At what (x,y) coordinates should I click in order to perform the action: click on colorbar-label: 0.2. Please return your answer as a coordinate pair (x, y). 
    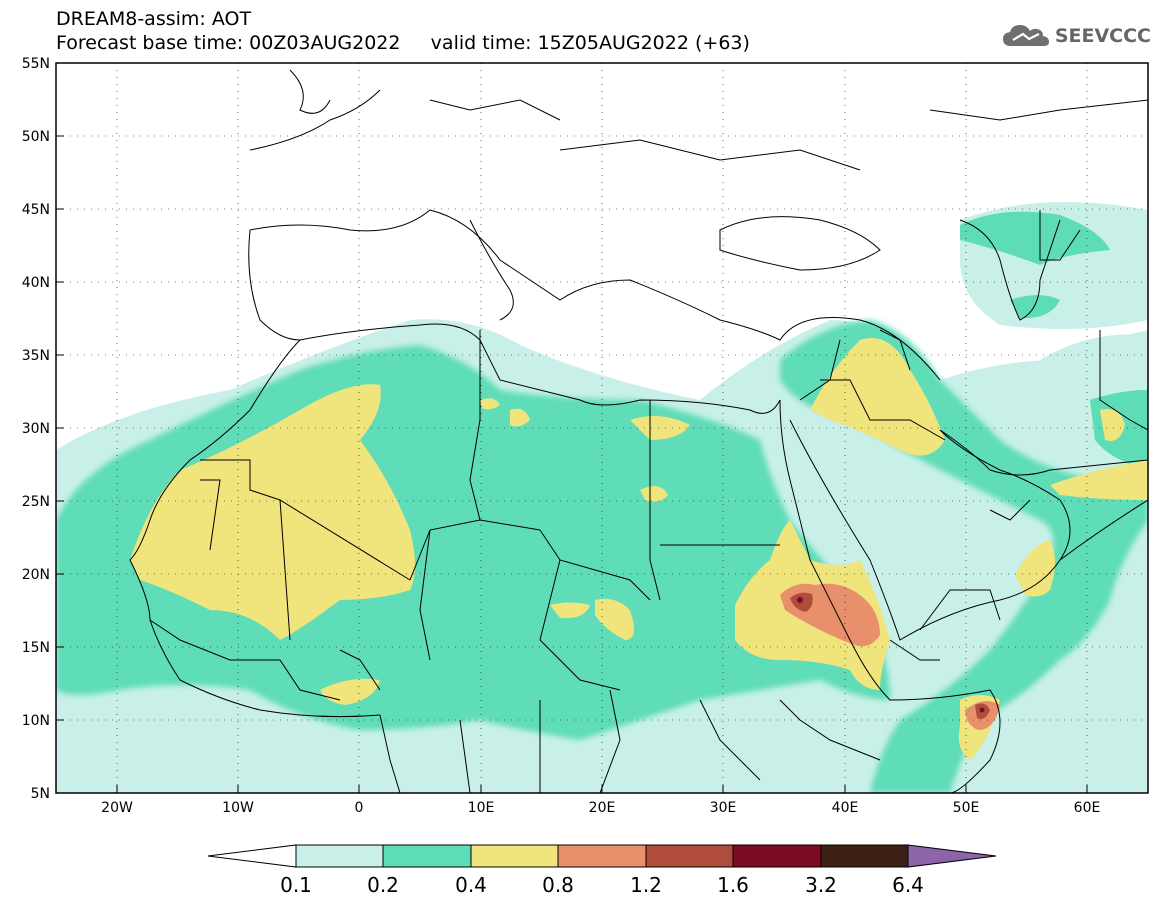
    Looking at the image, I should click on (383, 885).